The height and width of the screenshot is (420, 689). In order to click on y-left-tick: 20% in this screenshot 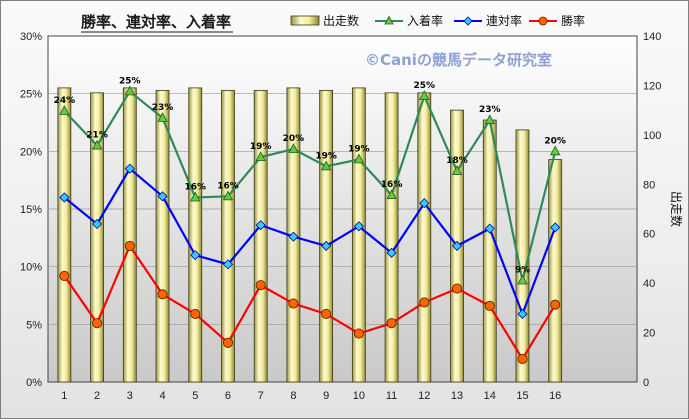, I will do `click(31, 152)`.